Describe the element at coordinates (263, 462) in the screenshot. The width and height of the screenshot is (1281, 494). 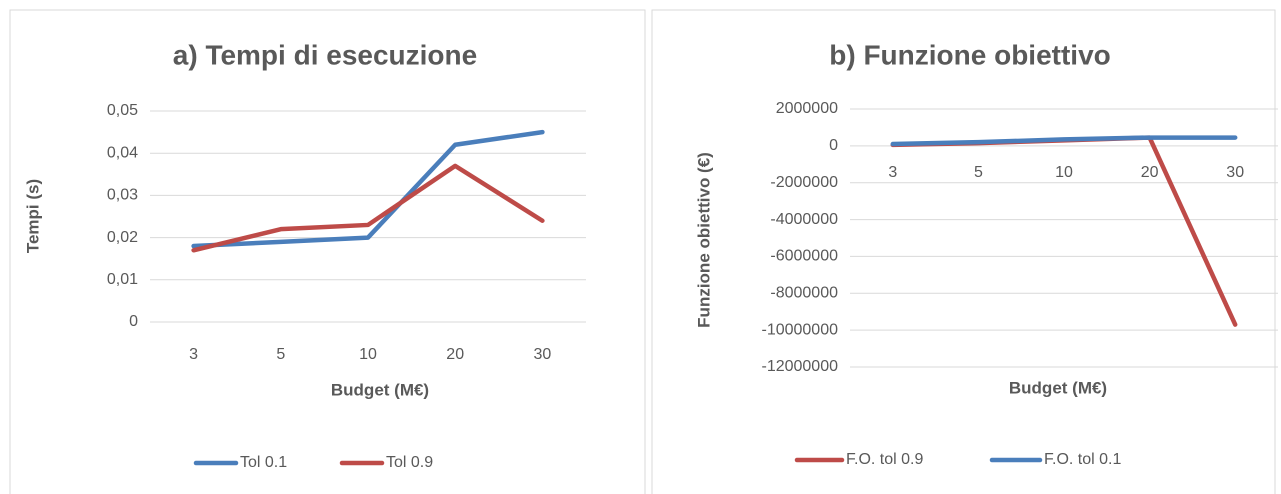
I see `legend-label: Tol 0.1` at that location.